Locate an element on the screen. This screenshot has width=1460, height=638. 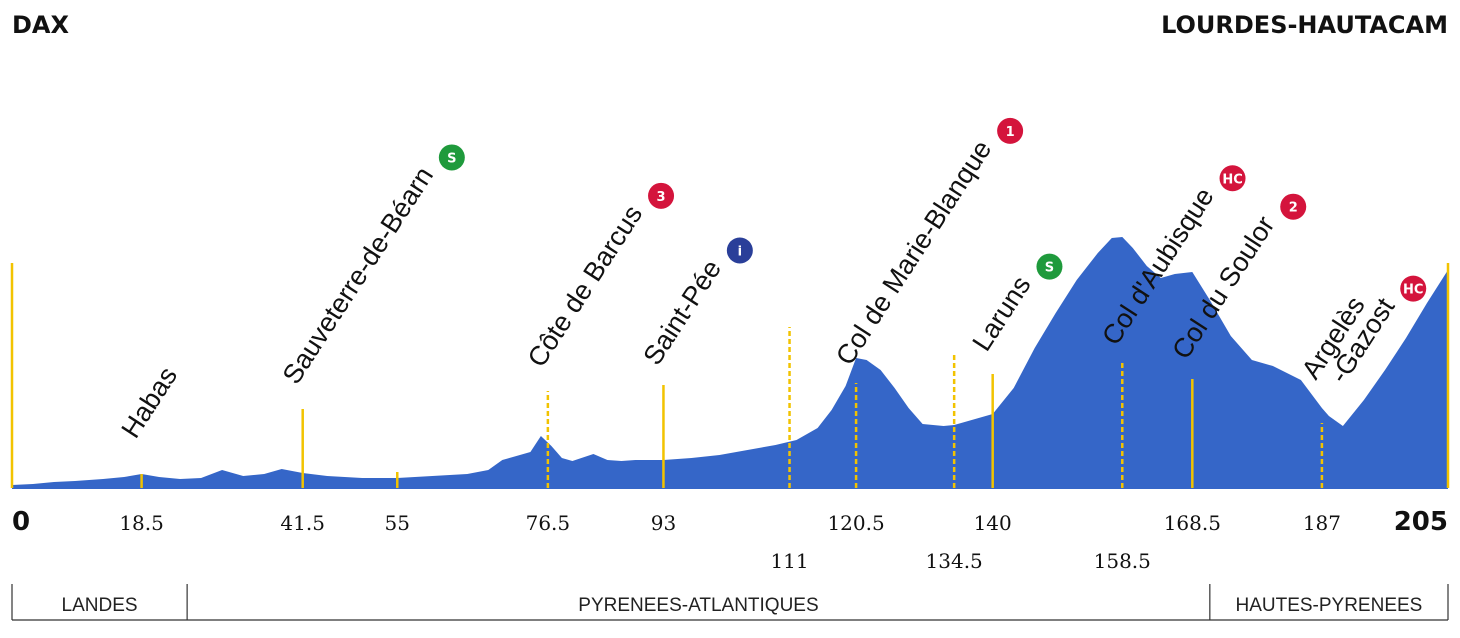
km-tick-label: 93 is located at coordinates (663, 523).